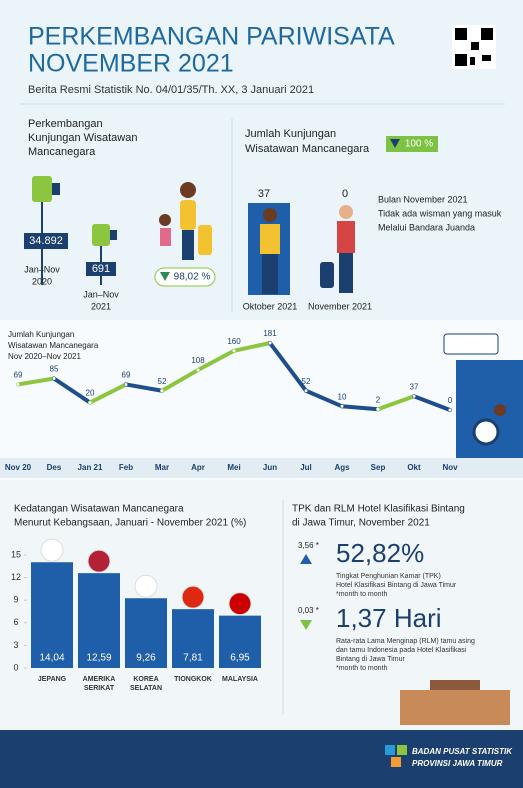 This screenshot has height=788, width=523. Describe the element at coordinates (307, 149) in the screenshot. I see `section-title: Wisatawan Mancanegara` at that location.